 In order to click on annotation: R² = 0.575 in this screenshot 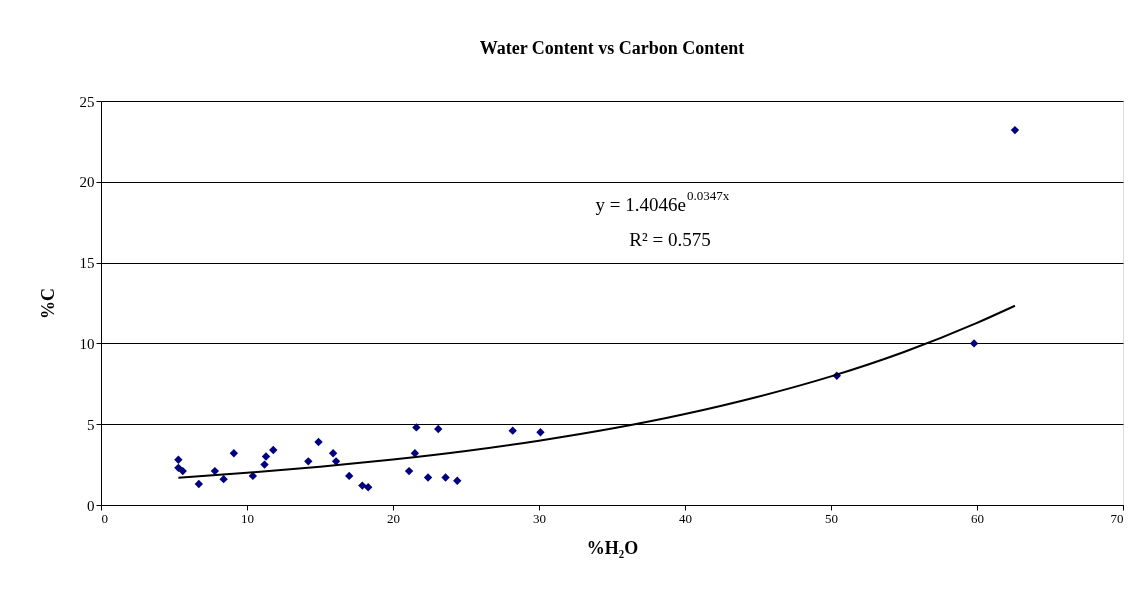, I will do `click(670, 239)`.